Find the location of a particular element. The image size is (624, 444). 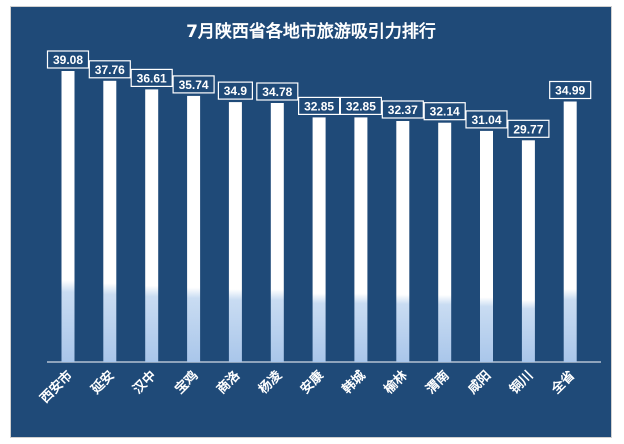

value-label-5: 34.9 is located at coordinates (236, 91).